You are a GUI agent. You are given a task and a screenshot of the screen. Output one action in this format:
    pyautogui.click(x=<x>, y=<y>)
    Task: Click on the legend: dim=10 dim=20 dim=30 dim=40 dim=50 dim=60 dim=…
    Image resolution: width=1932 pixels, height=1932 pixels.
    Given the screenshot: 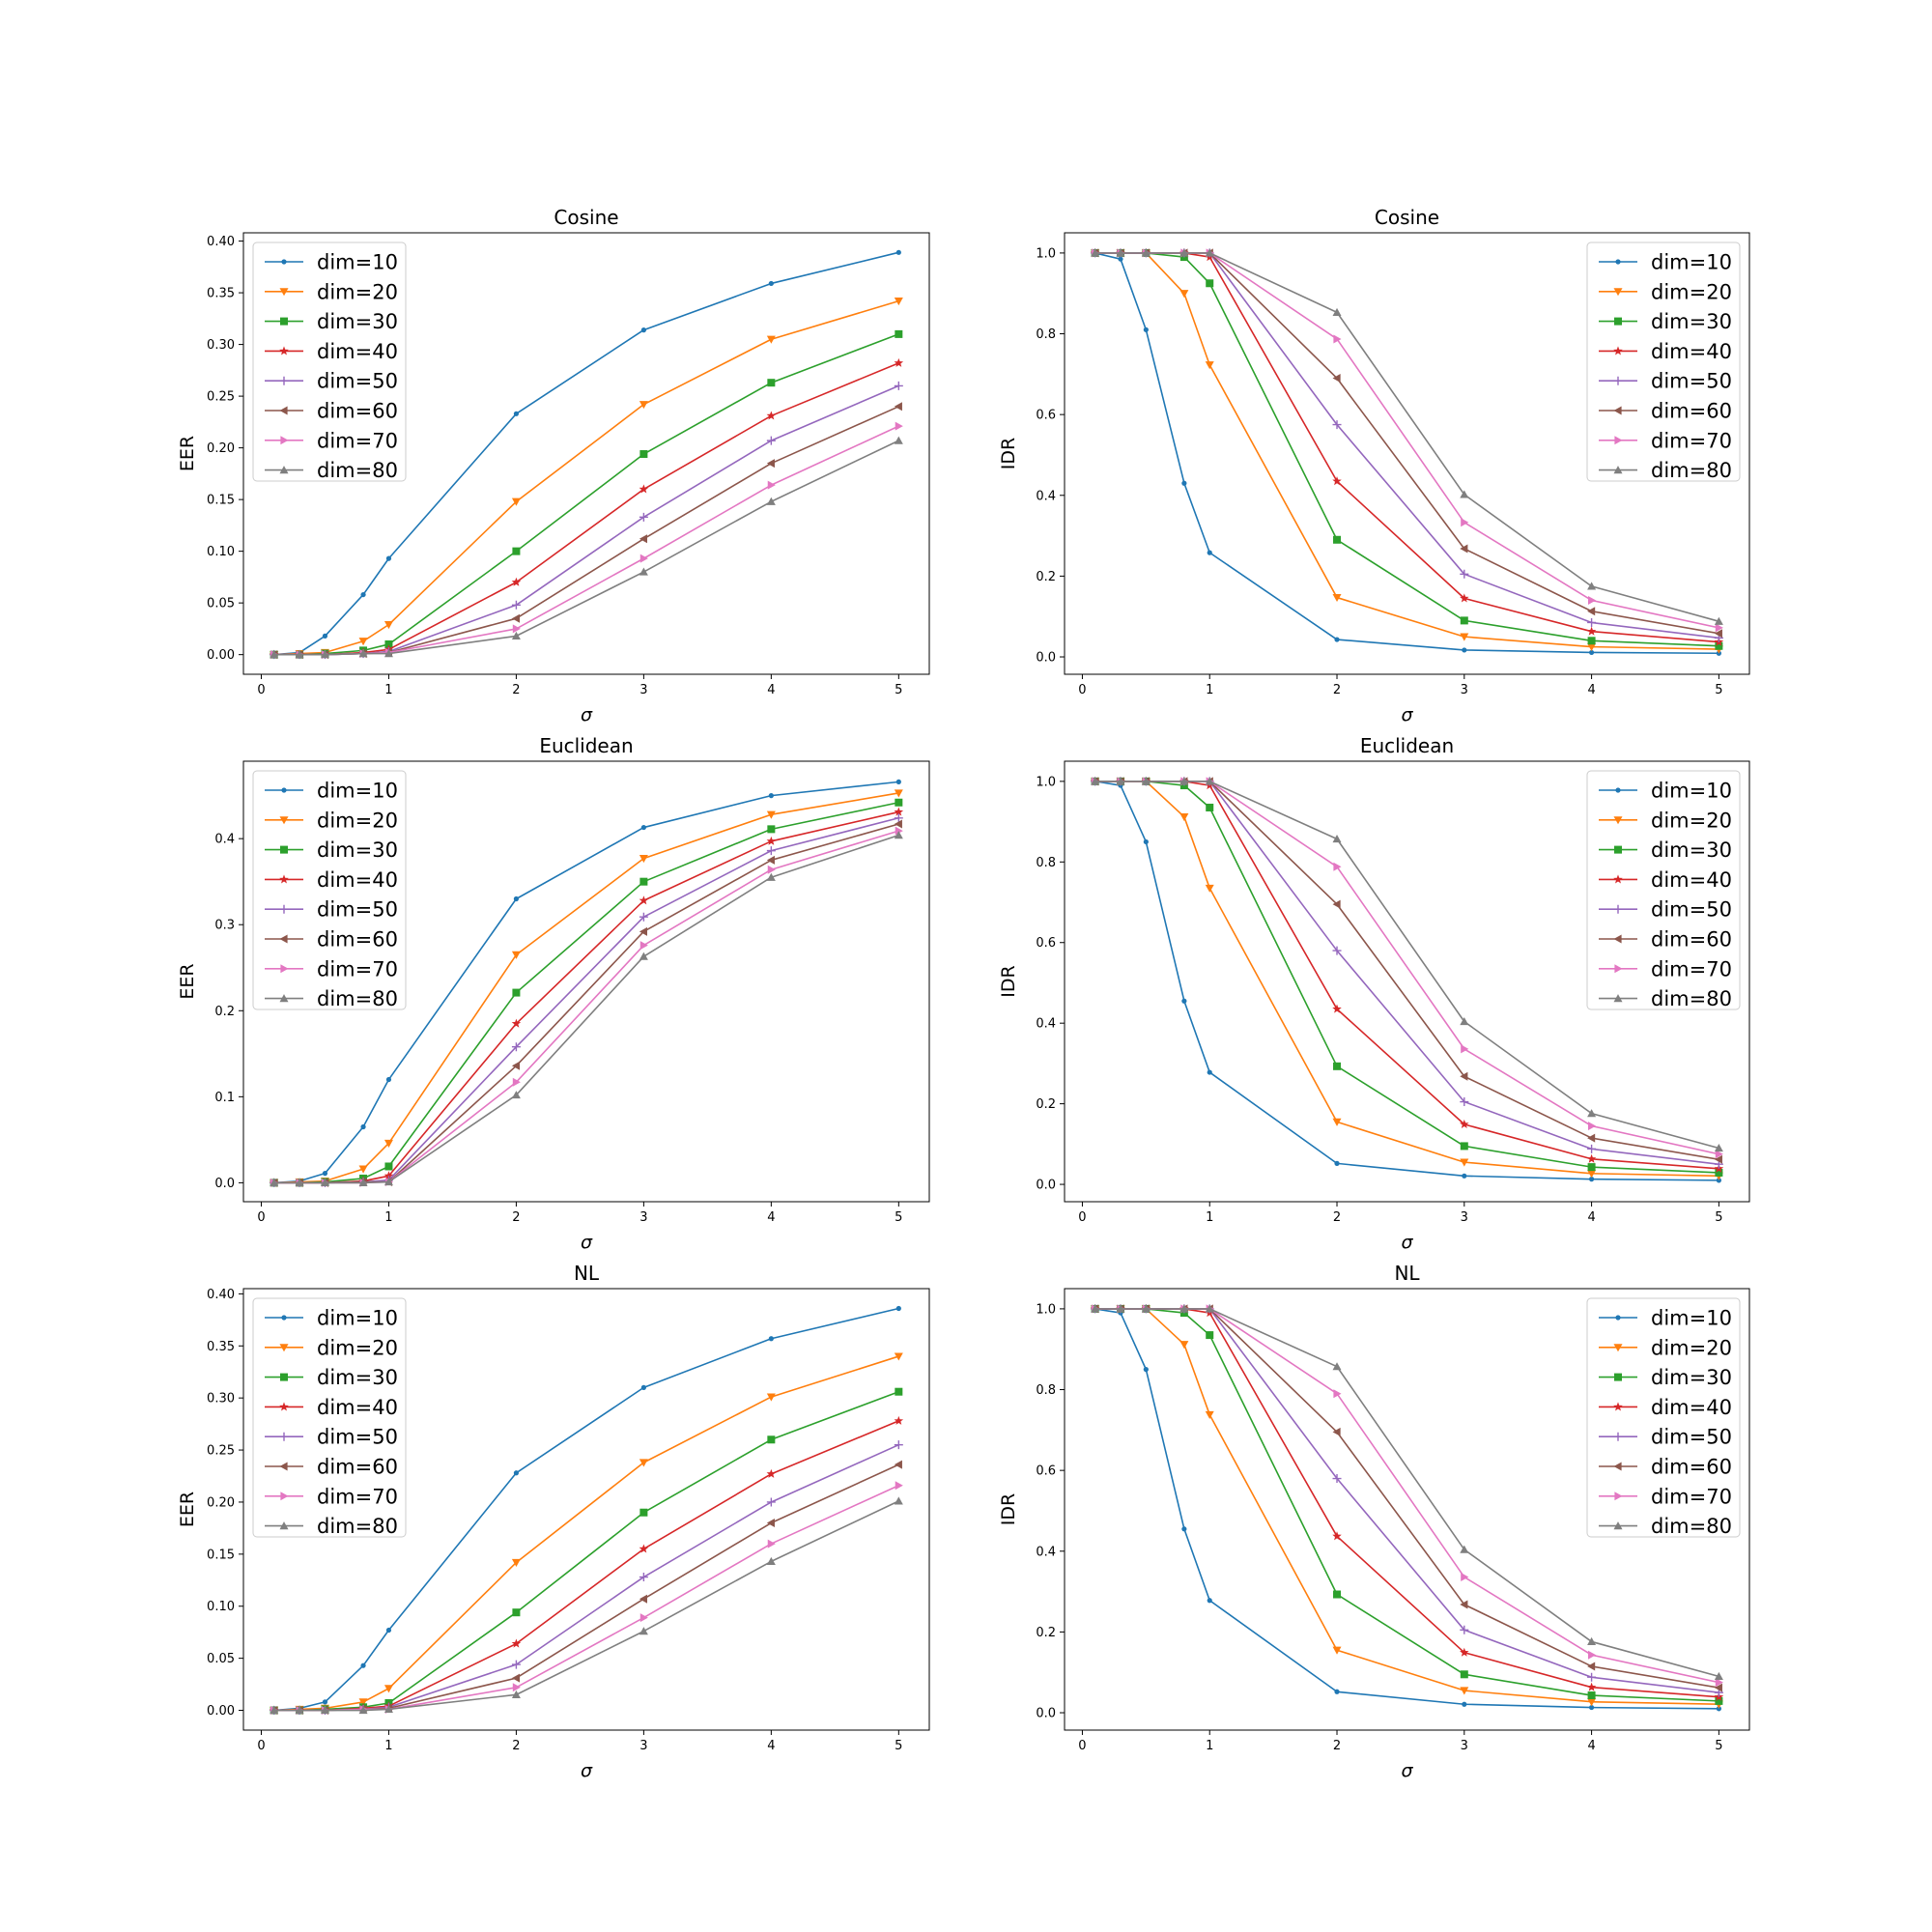 What is the action you would take?
    pyautogui.click(x=329, y=1417)
    